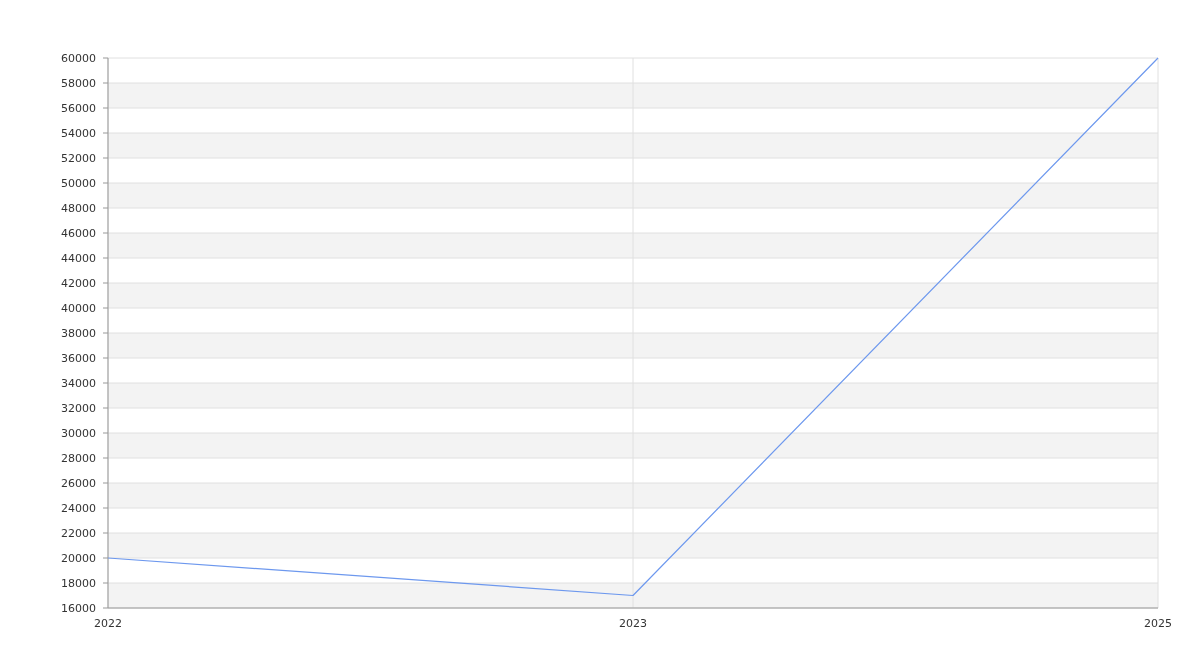 This screenshot has width=1200, height=650. I want to click on y-tick-label: 58000, so click(78, 83).